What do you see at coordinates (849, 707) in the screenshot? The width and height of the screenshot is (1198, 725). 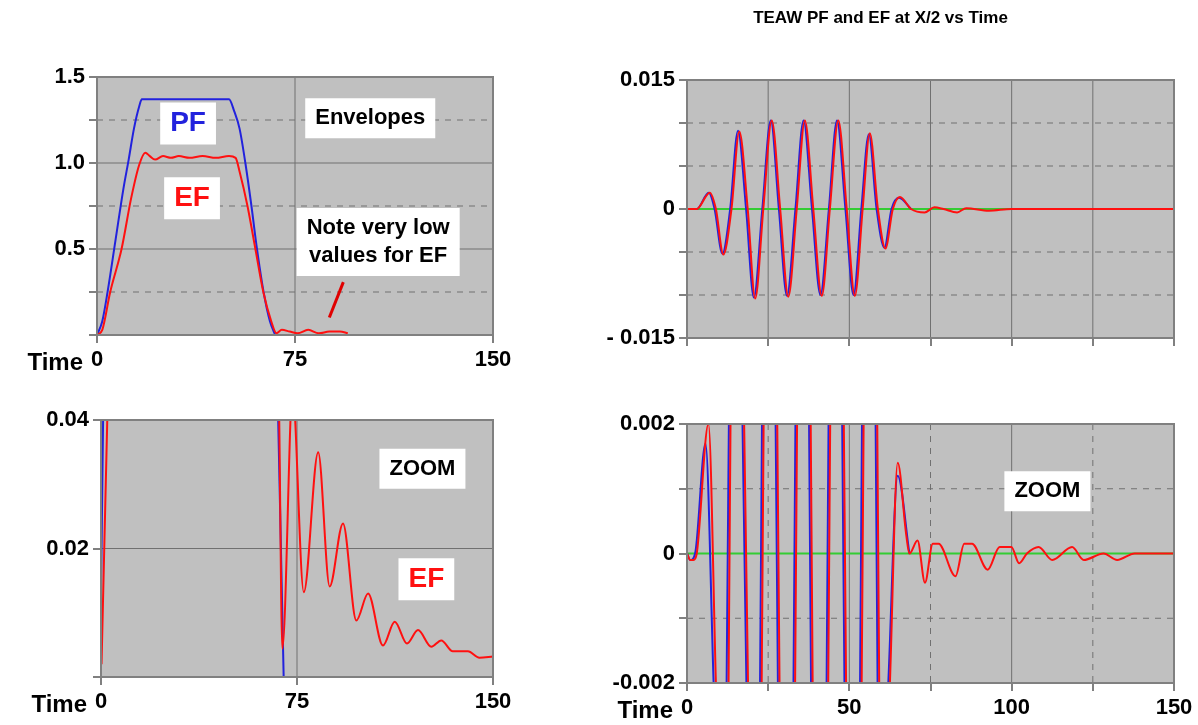 I see `x-tick-label: 50` at bounding box center [849, 707].